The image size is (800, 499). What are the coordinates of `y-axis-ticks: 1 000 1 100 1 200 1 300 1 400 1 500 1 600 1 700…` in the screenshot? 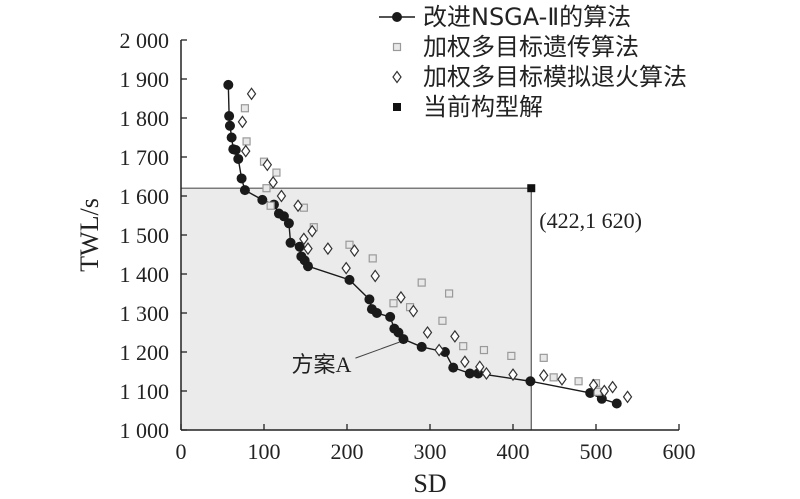 It's located at (153, 235).